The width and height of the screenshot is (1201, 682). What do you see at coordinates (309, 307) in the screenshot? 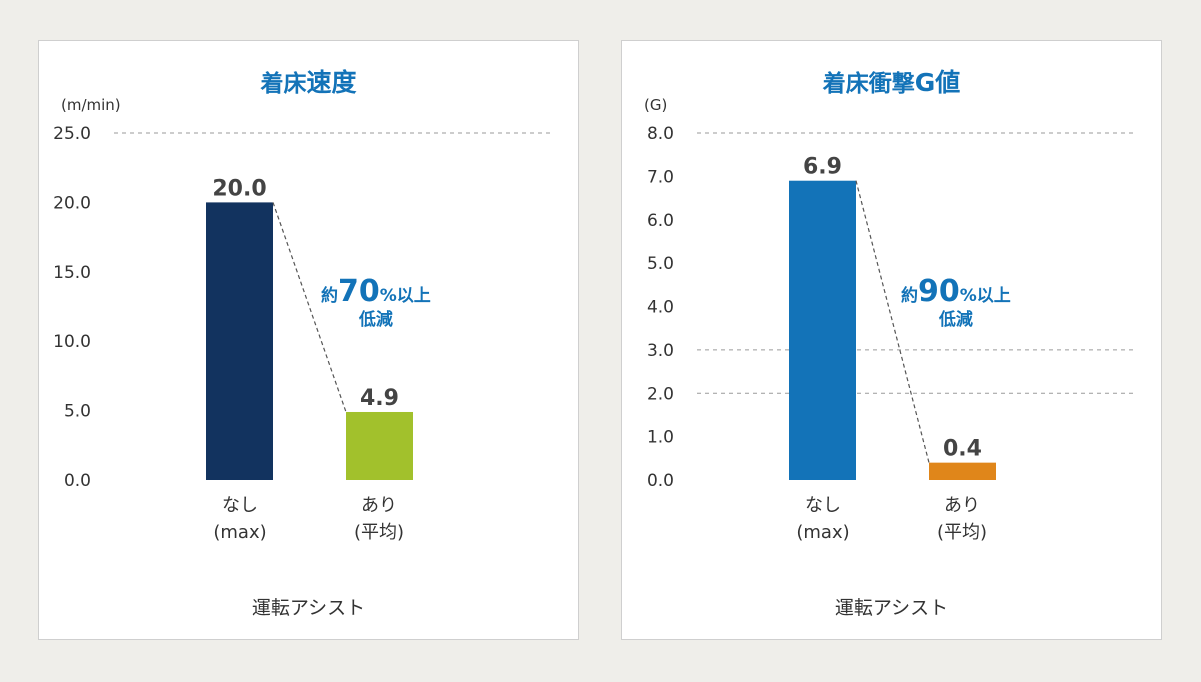
I see `connector-line` at bounding box center [309, 307].